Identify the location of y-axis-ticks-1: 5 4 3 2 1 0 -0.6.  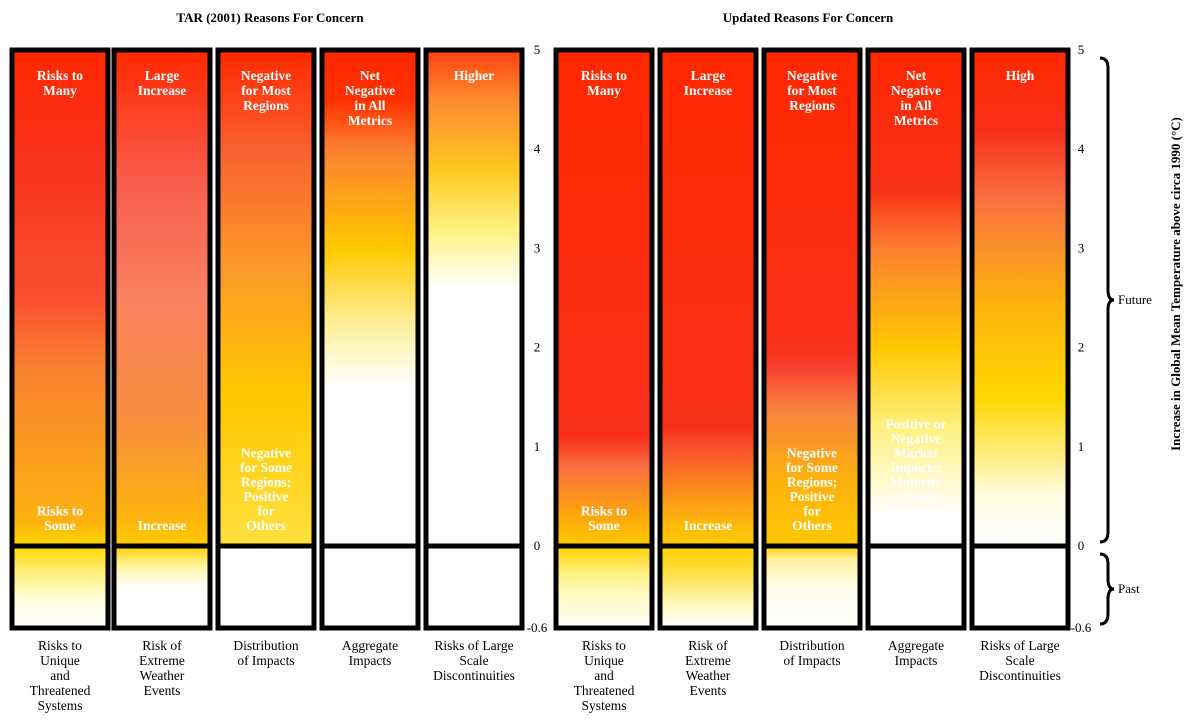
(537, 338).